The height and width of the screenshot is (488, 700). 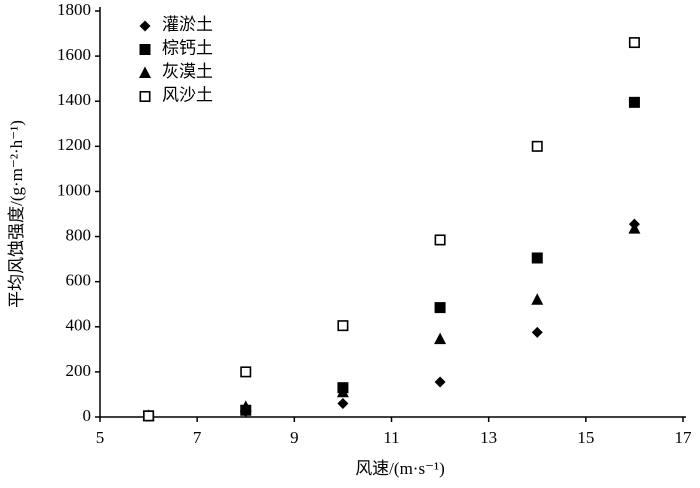 I want to click on y-tick-label: 800, so click(x=79, y=234).